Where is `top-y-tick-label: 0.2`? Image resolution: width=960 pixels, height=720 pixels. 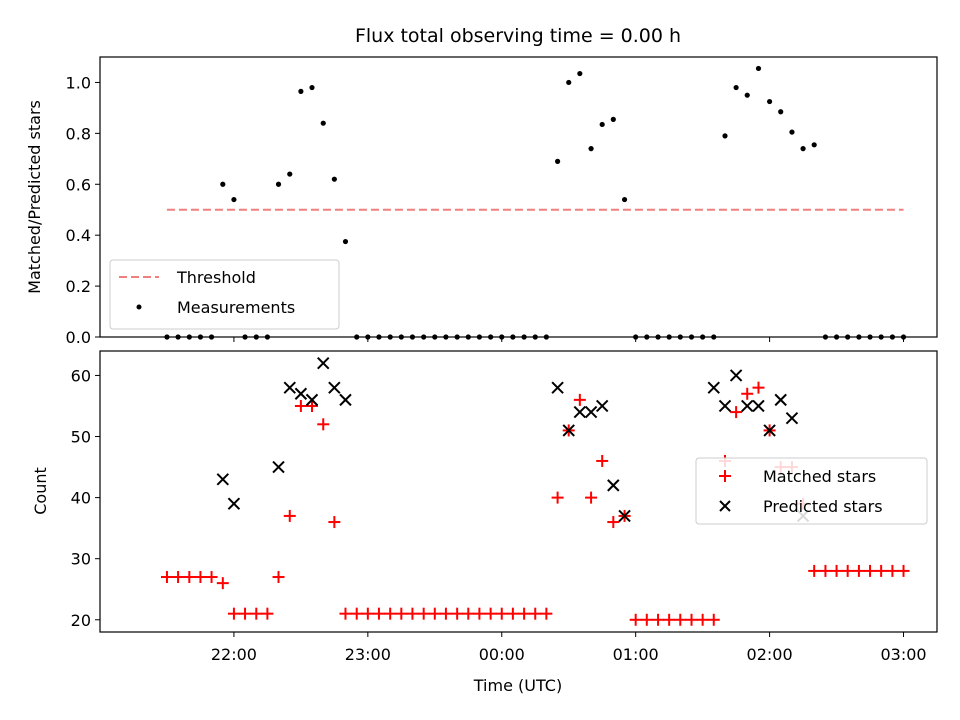 top-y-tick-label: 0.2 is located at coordinates (78, 286).